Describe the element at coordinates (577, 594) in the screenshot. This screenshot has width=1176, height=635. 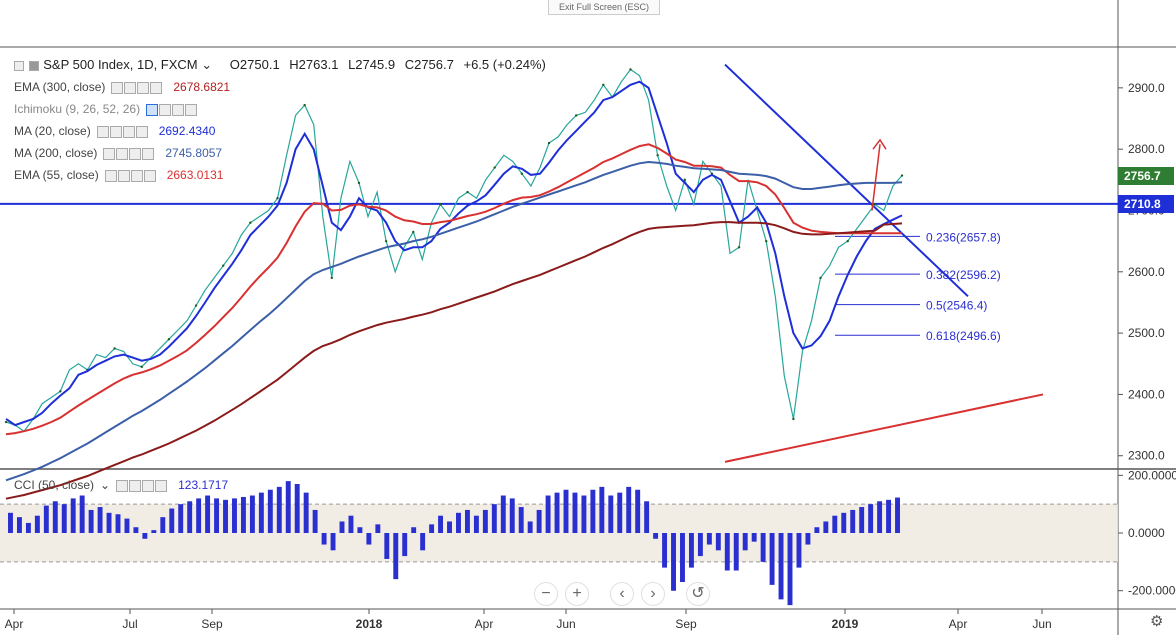
I see `zoom-in-button: +` at that location.